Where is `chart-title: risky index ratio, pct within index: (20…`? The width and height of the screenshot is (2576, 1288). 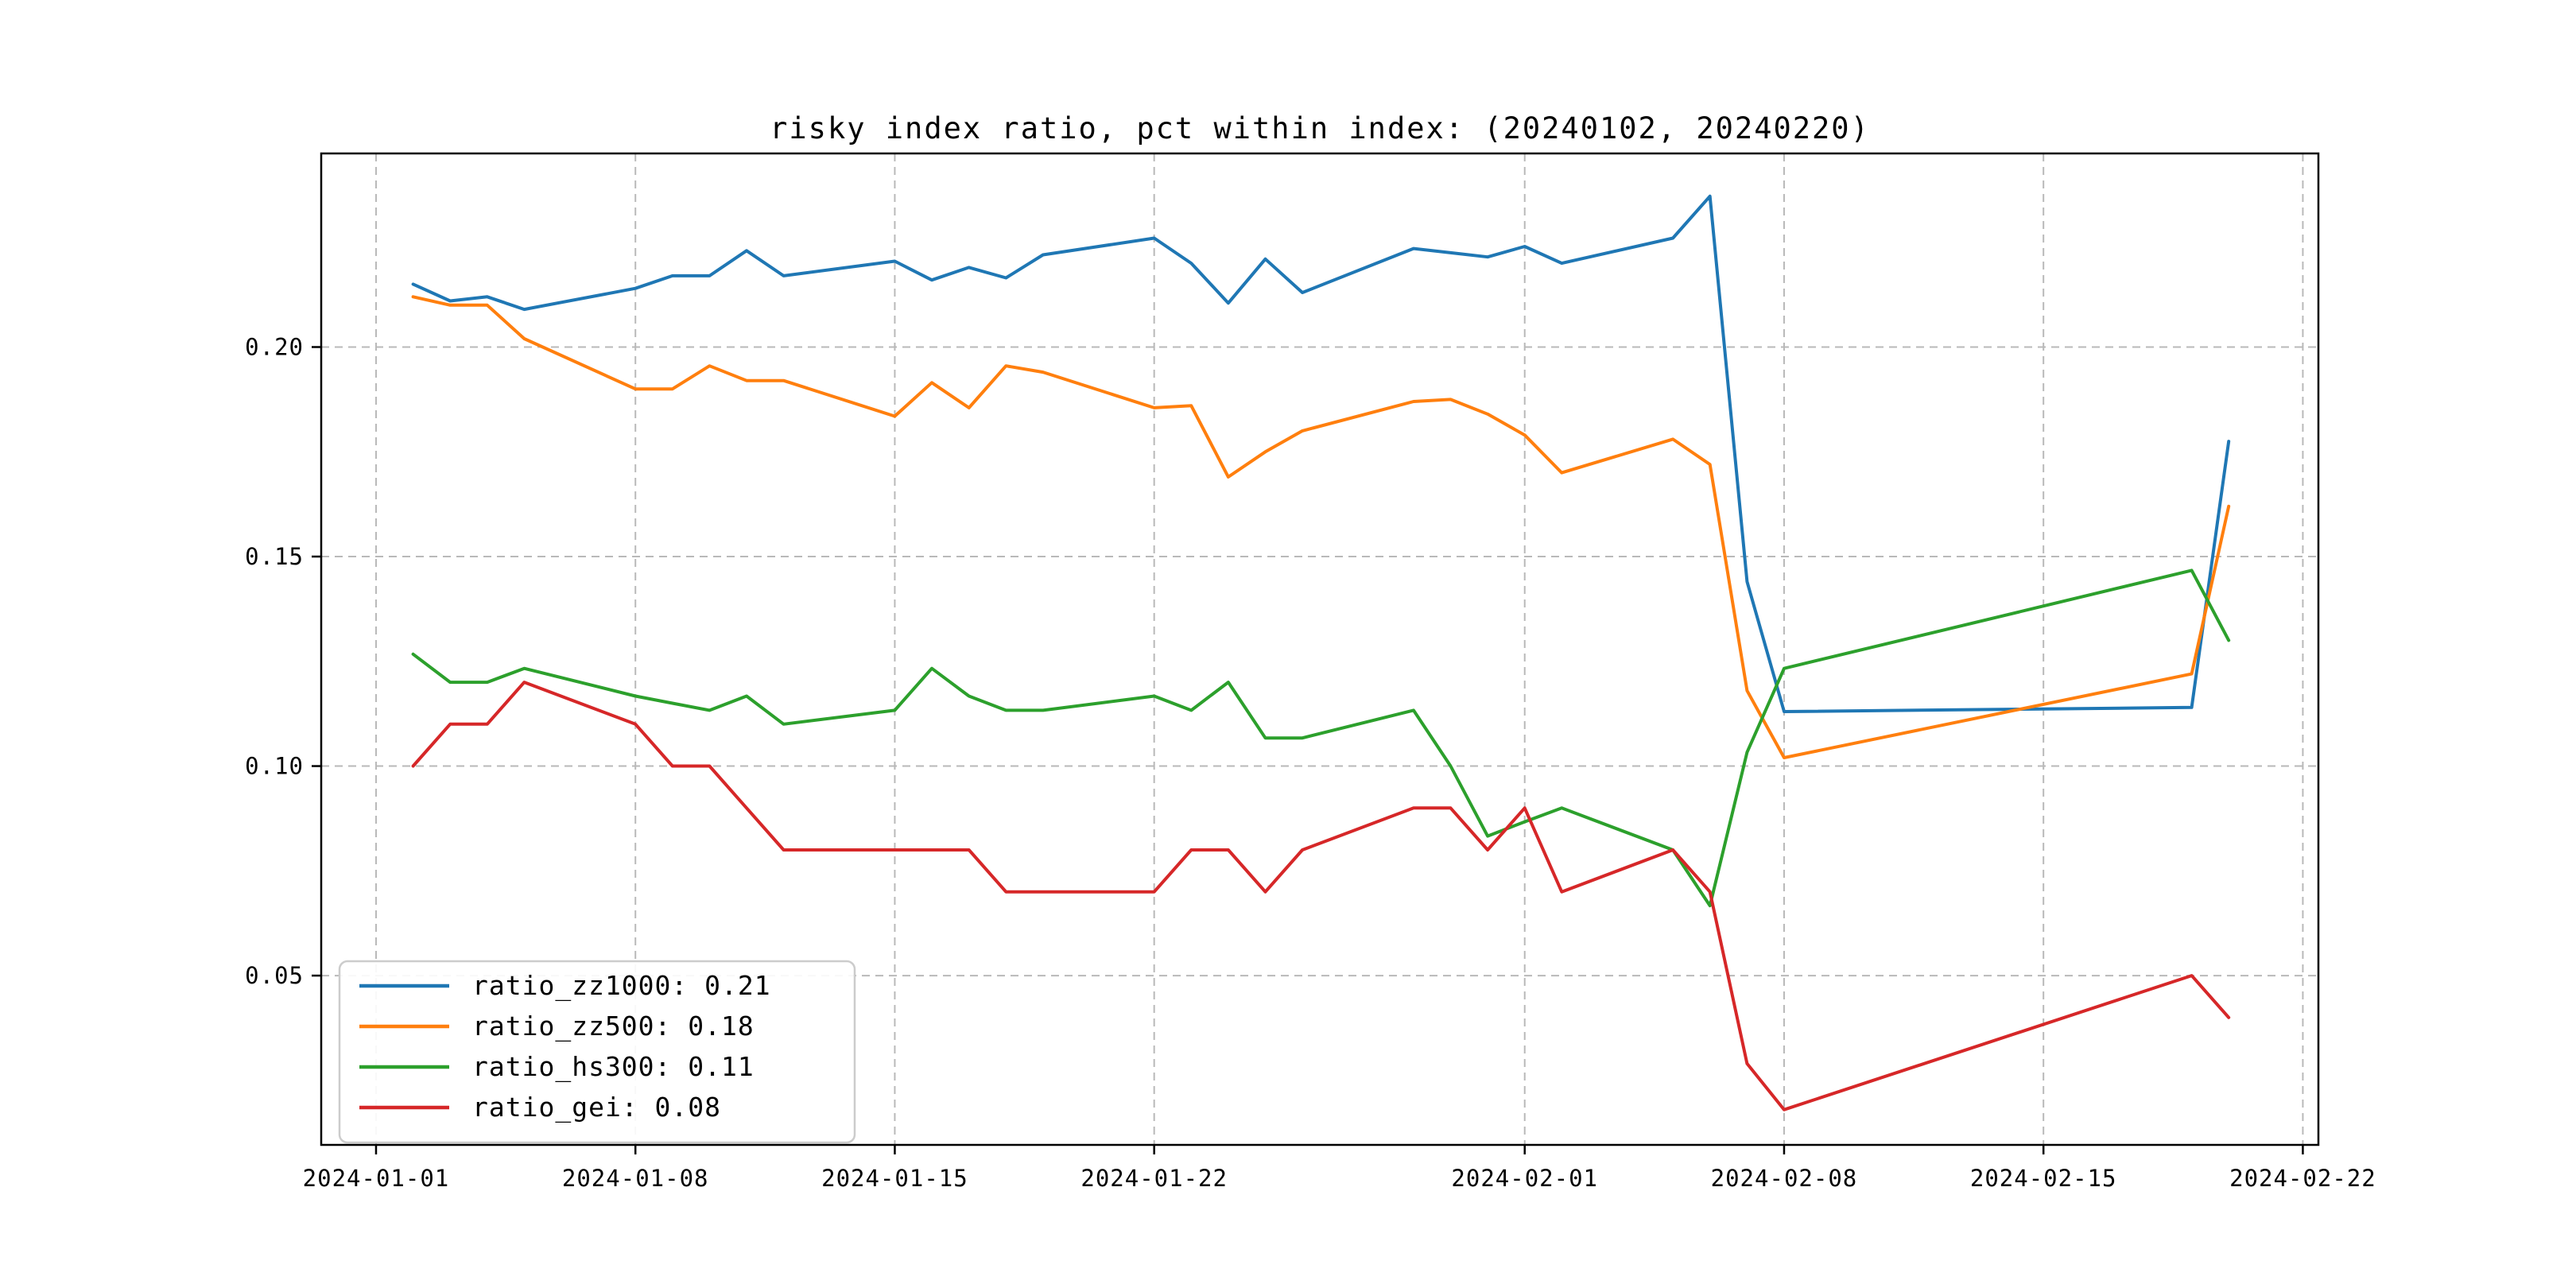 chart-title: risky index ratio, pct within index: (20… is located at coordinates (1320, 128).